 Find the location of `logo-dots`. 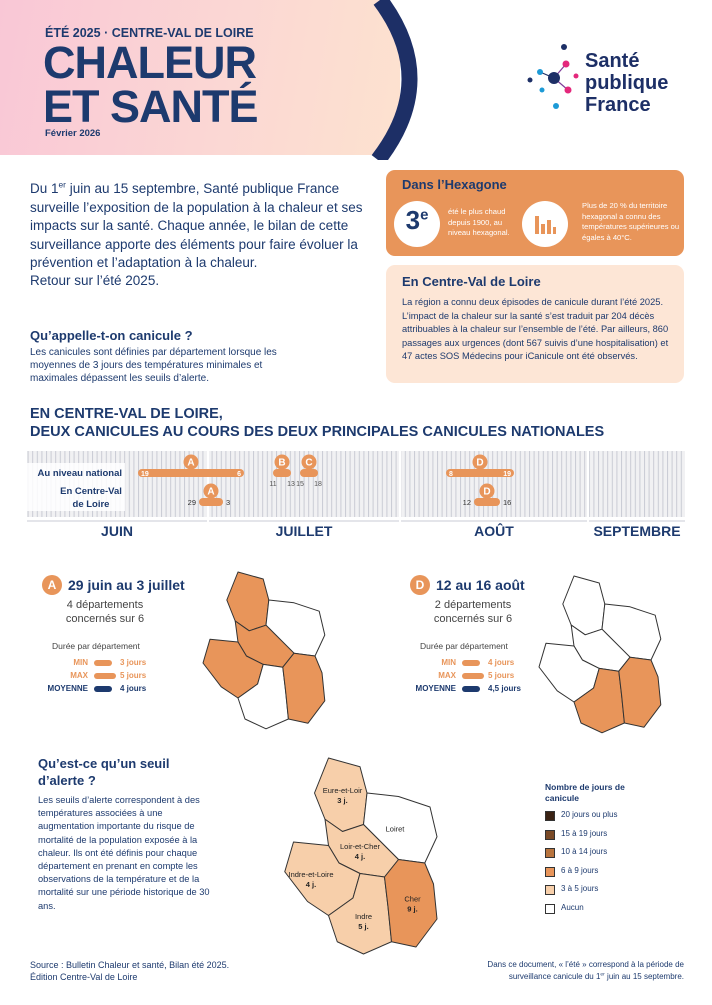

logo-dots is located at coordinates (553, 76).